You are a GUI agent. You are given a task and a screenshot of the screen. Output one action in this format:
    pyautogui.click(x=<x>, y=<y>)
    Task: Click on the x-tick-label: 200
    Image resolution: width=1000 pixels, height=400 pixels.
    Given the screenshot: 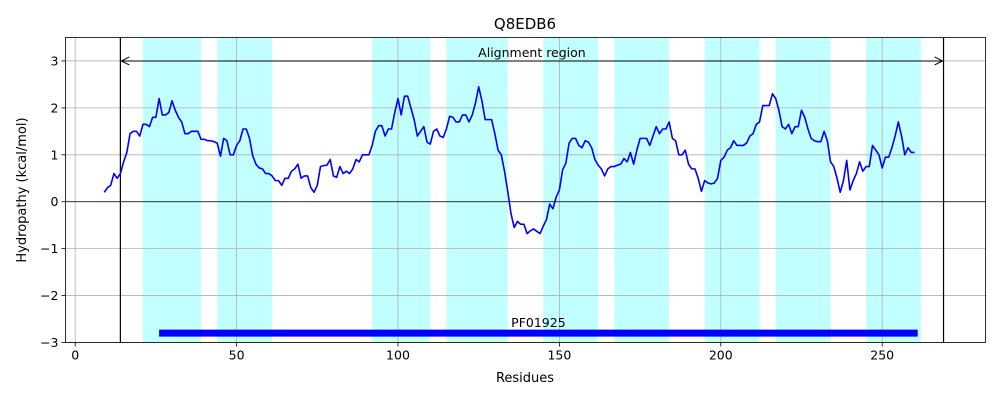 What is the action you would take?
    pyautogui.click(x=721, y=355)
    